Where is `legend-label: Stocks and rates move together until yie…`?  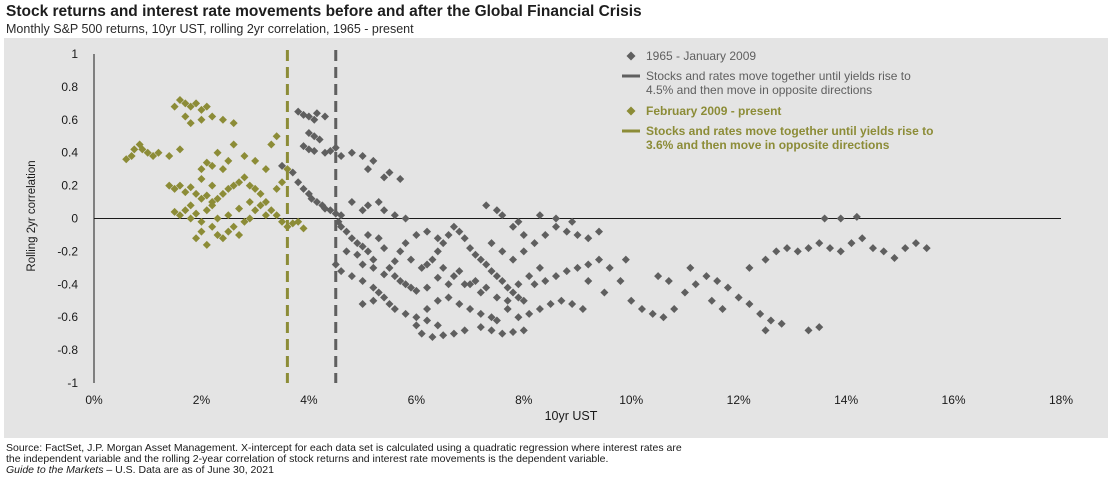 legend-label: Stocks and rates move together until yie… is located at coordinates (778, 76).